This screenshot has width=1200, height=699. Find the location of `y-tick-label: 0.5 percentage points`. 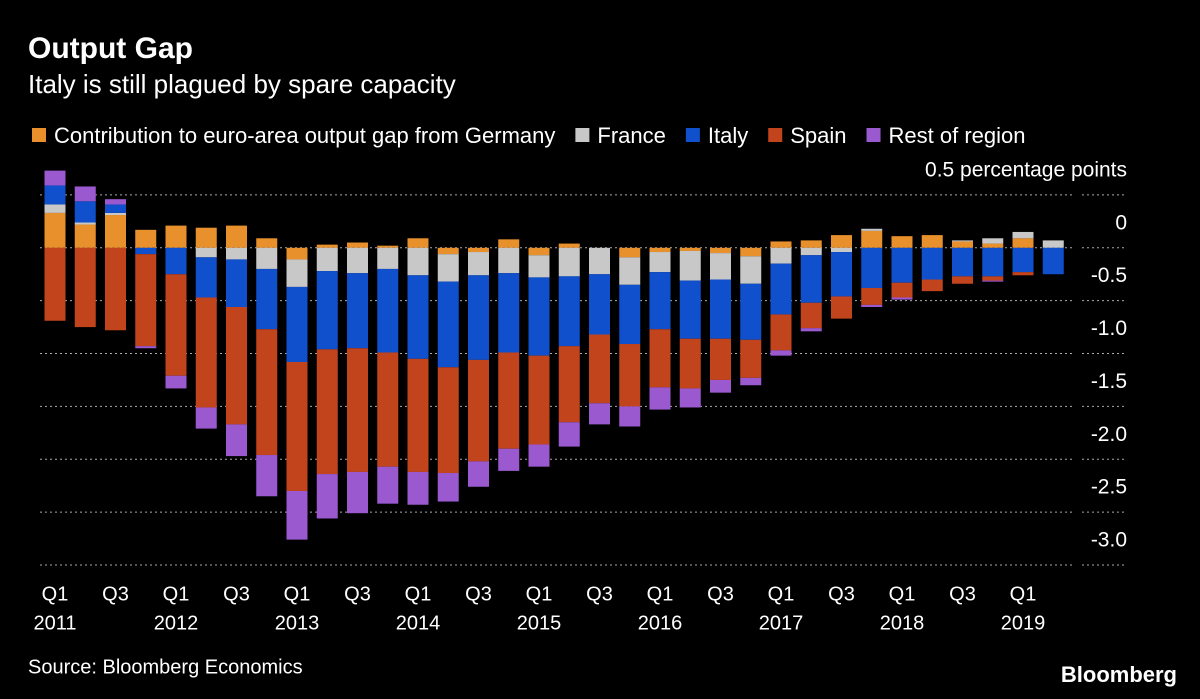

y-tick-label: 0.5 percentage points is located at coordinates (1026, 169).